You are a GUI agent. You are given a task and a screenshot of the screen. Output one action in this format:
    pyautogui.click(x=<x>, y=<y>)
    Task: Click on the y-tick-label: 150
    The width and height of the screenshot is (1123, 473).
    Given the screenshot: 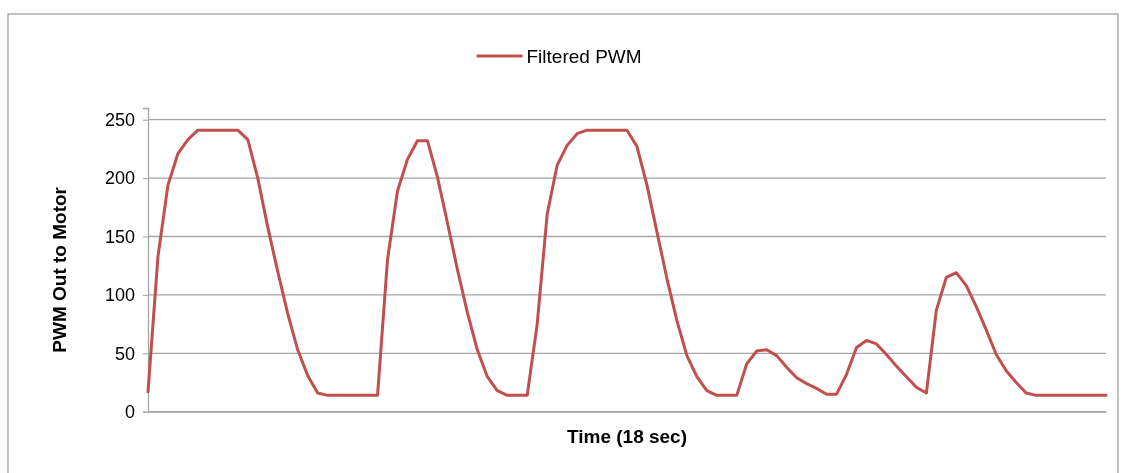 What is the action you would take?
    pyautogui.click(x=119, y=236)
    